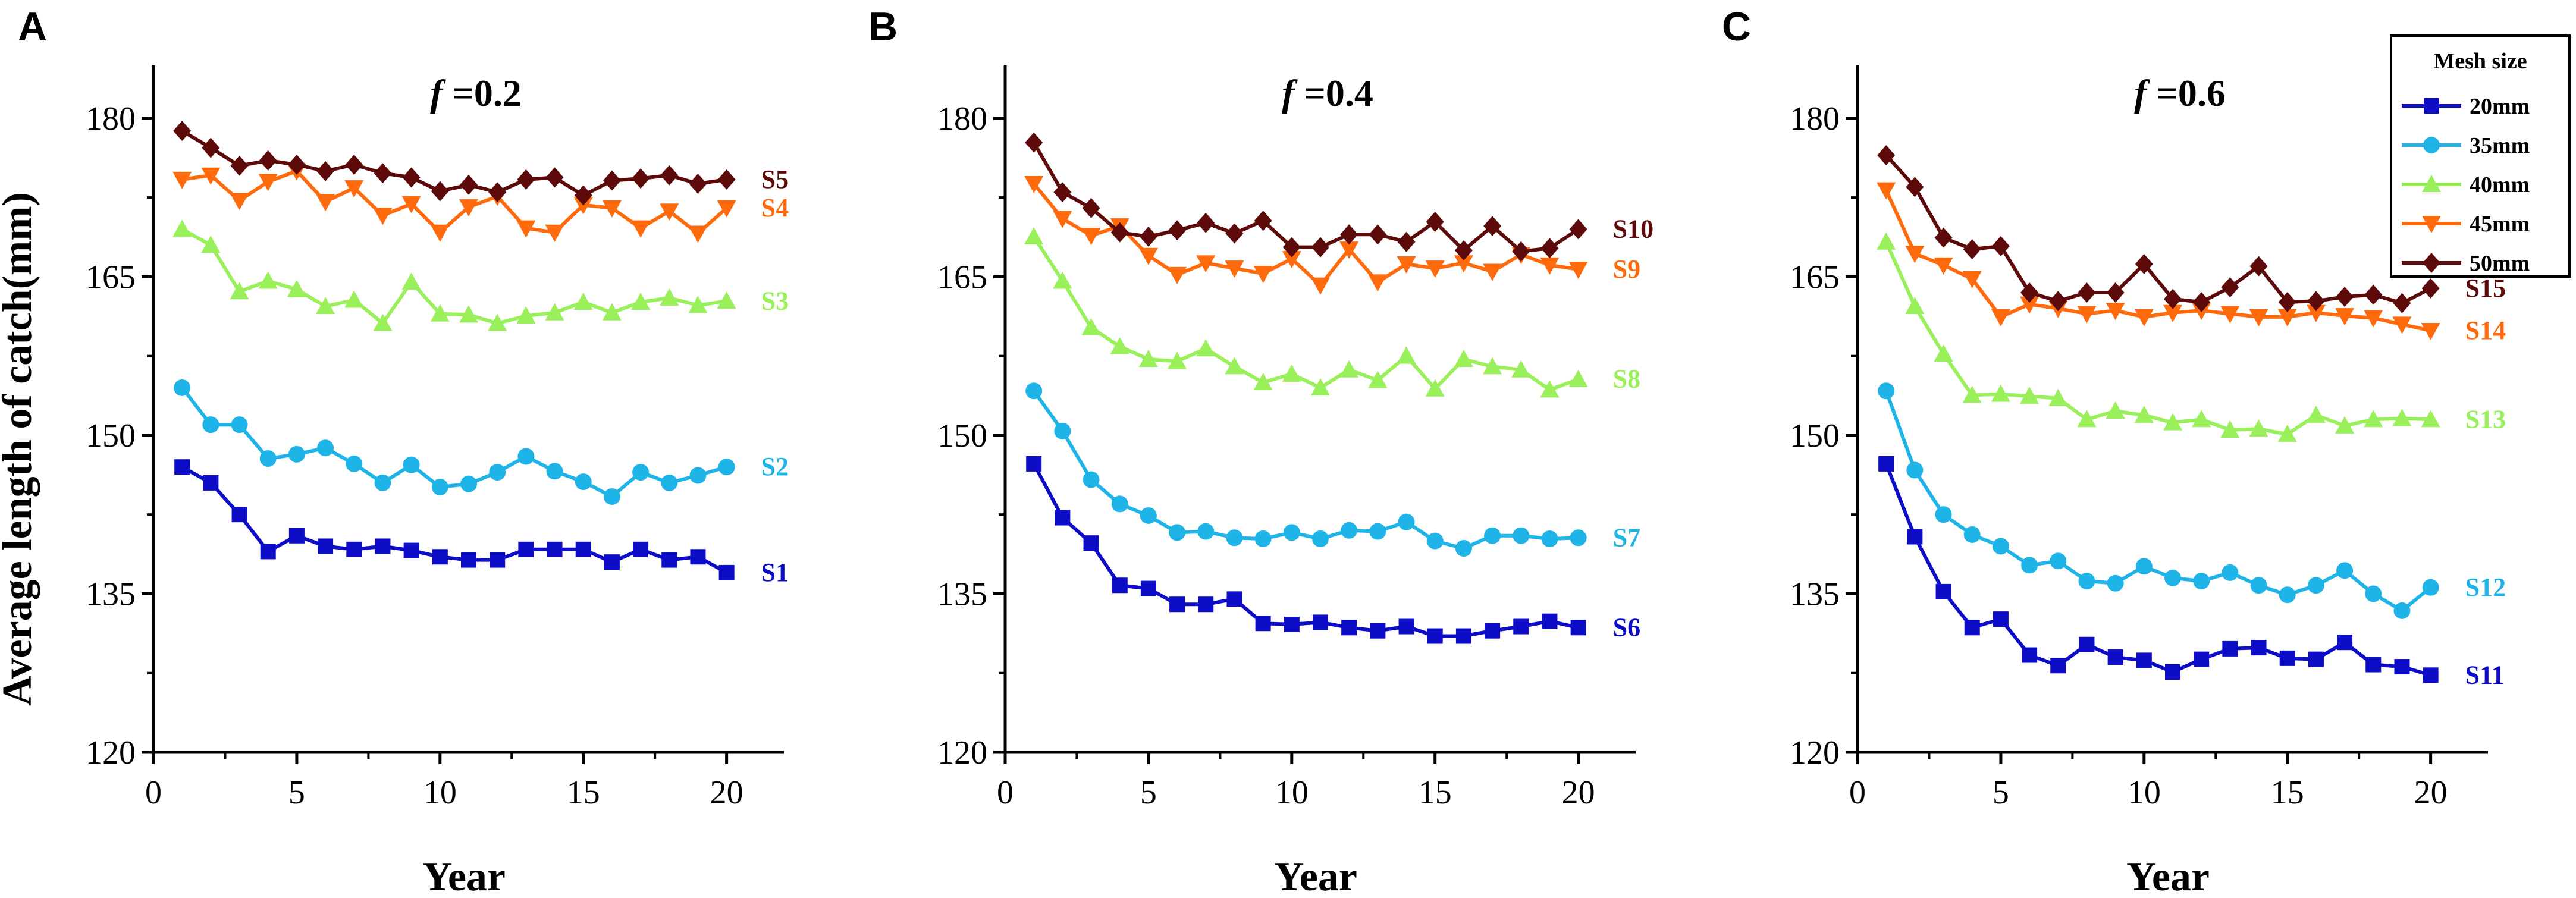 The width and height of the screenshot is (2576, 898). What do you see at coordinates (32, 26) in the screenshot?
I see `panel-letter: A` at bounding box center [32, 26].